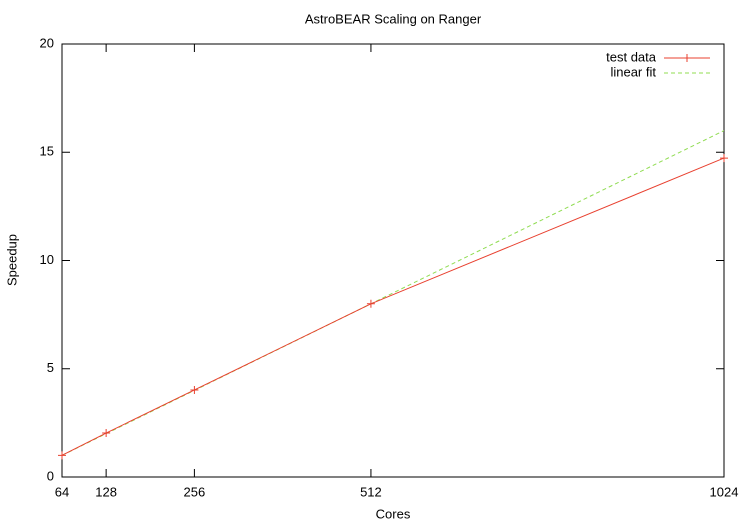 The width and height of the screenshot is (750, 530). Describe the element at coordinates (724, 491) in the screenshot. I see `x-tick-label: 1024` at that location.